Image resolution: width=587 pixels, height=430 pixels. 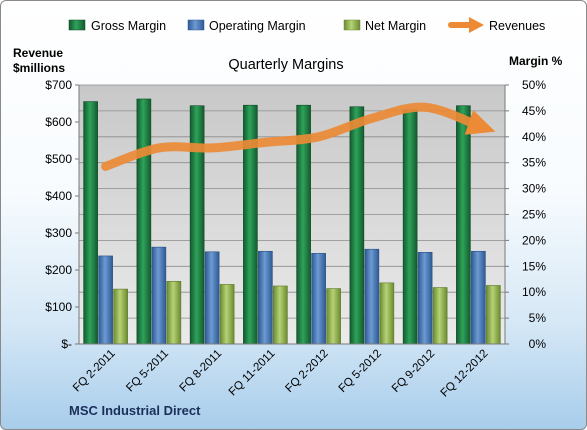 I want to click on right-axis-tick-label: 50%, so click(x=534, y=85).